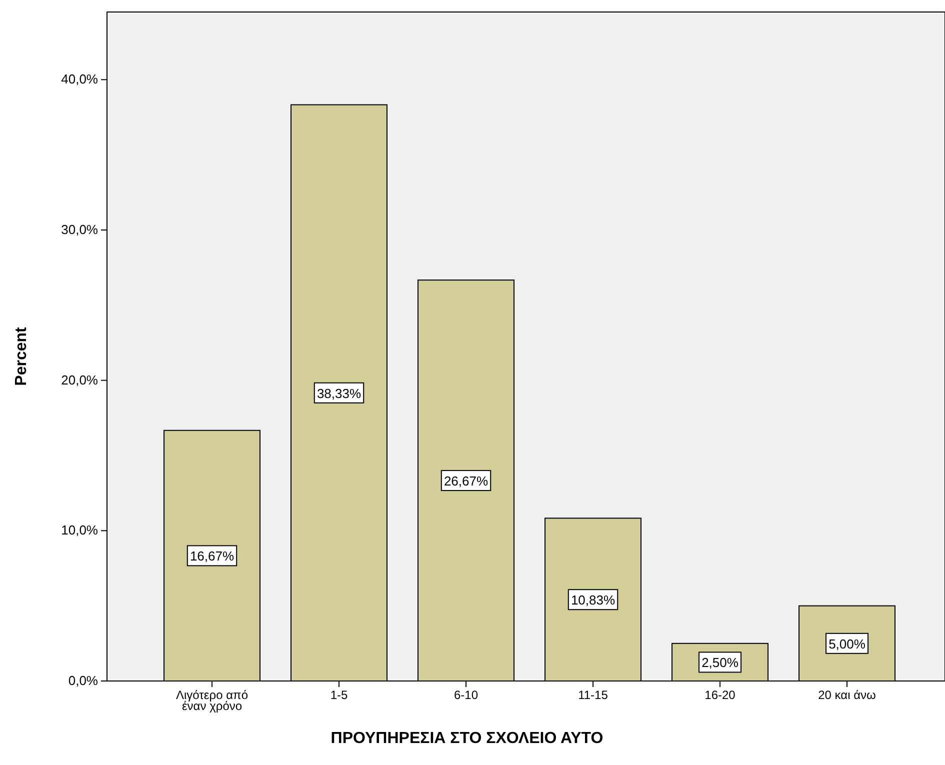  What do you see at coordinates (339, 393) in the screenshot?
I see `data-label: 38,33%` at bounding box center [339, 393].